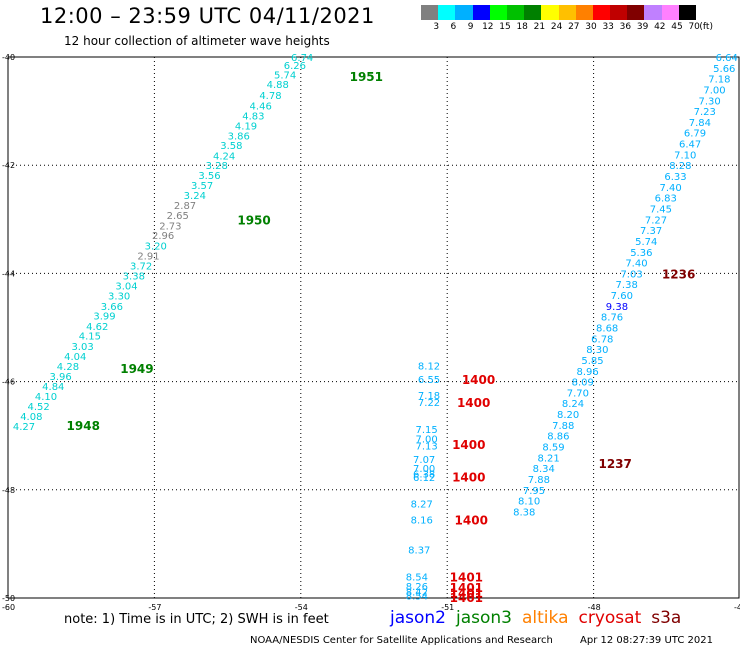  Describe the element at coordinates (119, 297) in the screenshot. I see `wave-height-value: 3.30` at that location.